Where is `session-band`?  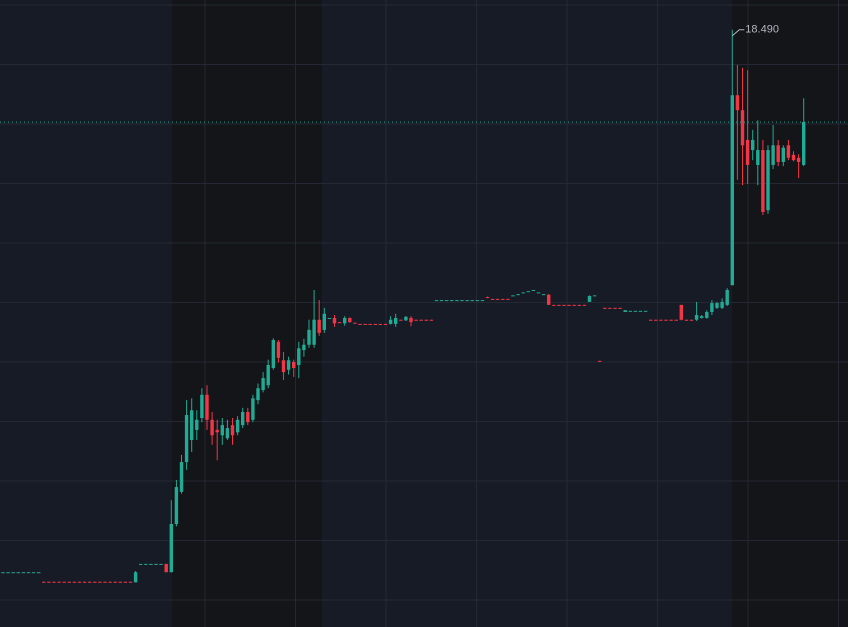 session-band is located at coordinates (790, 313).